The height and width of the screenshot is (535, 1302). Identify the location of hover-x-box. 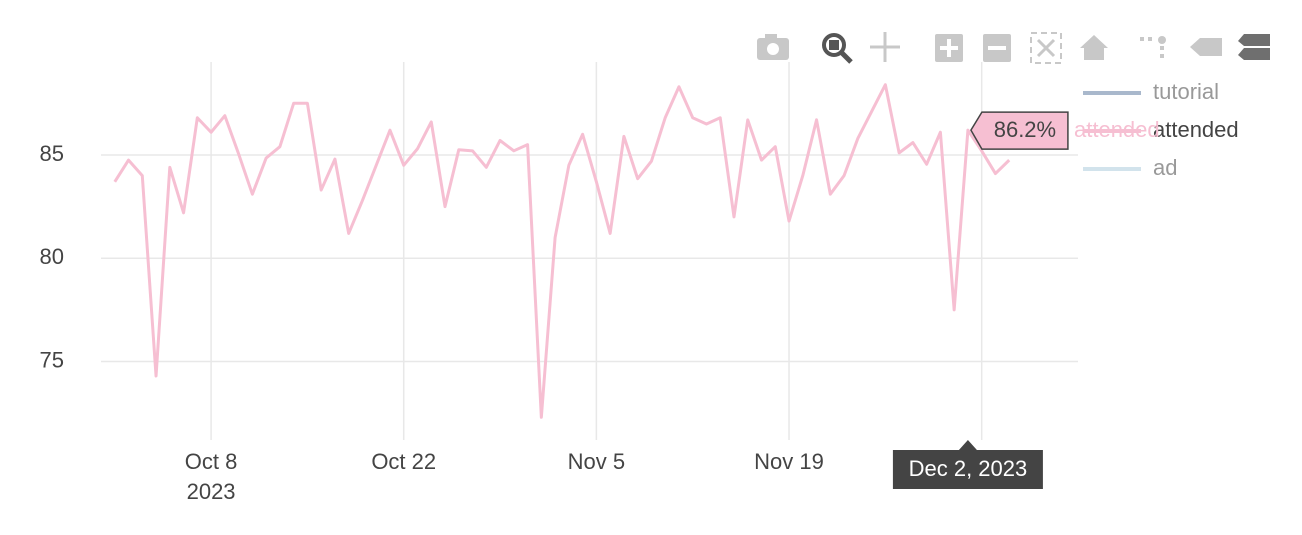
(967, 464).